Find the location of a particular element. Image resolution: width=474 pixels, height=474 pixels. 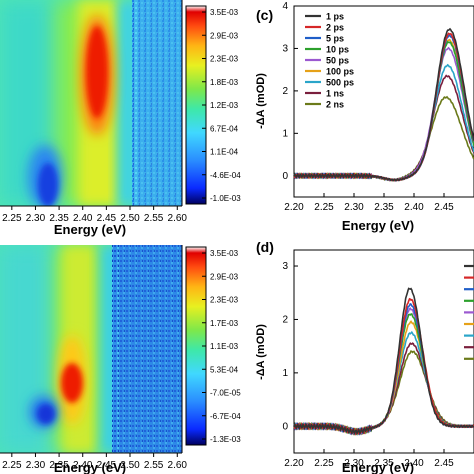

colorbar-tick-label: 5.3E-04 is located at coordinates (224, 369).